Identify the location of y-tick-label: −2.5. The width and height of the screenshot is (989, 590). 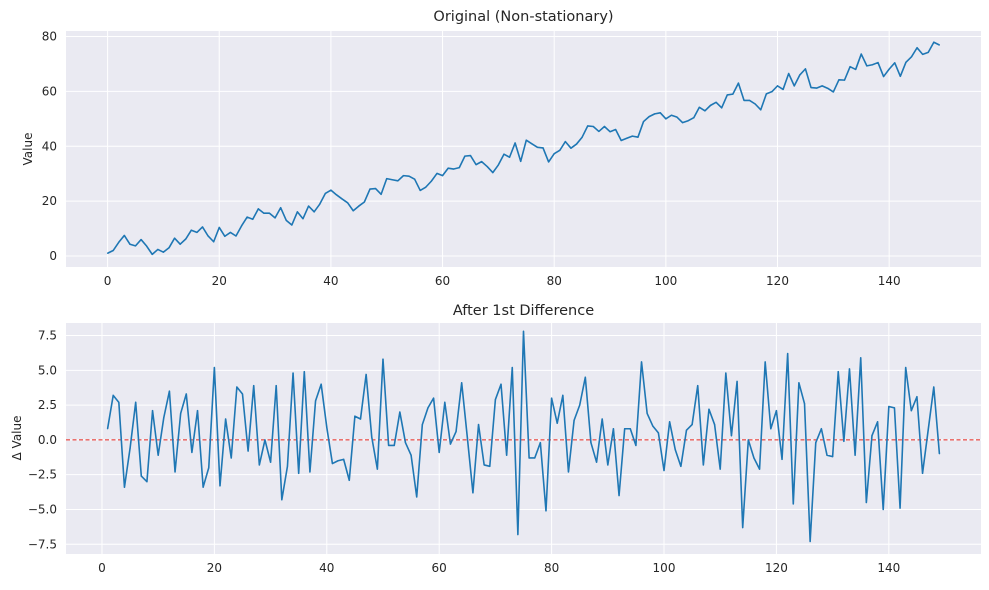
(42, 475).